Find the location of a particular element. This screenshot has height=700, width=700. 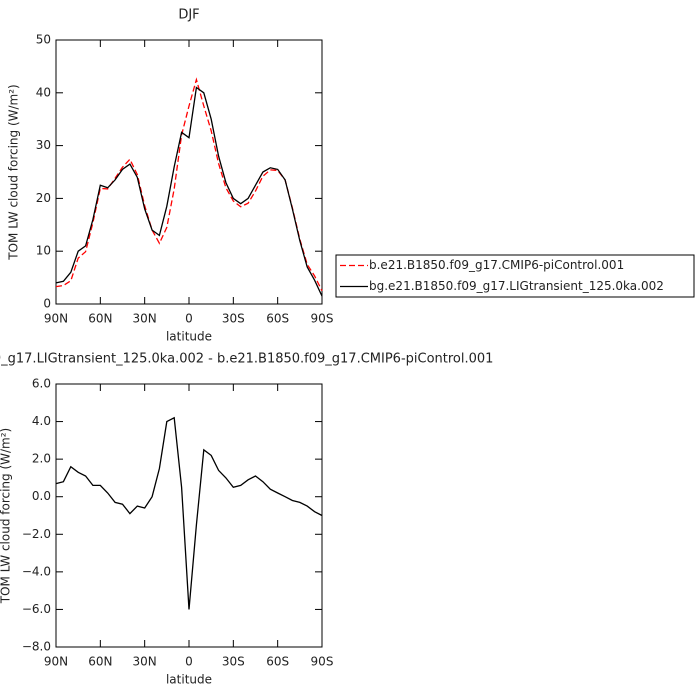

y-tick-label: 0.0 is located at coordinates (41, 496).